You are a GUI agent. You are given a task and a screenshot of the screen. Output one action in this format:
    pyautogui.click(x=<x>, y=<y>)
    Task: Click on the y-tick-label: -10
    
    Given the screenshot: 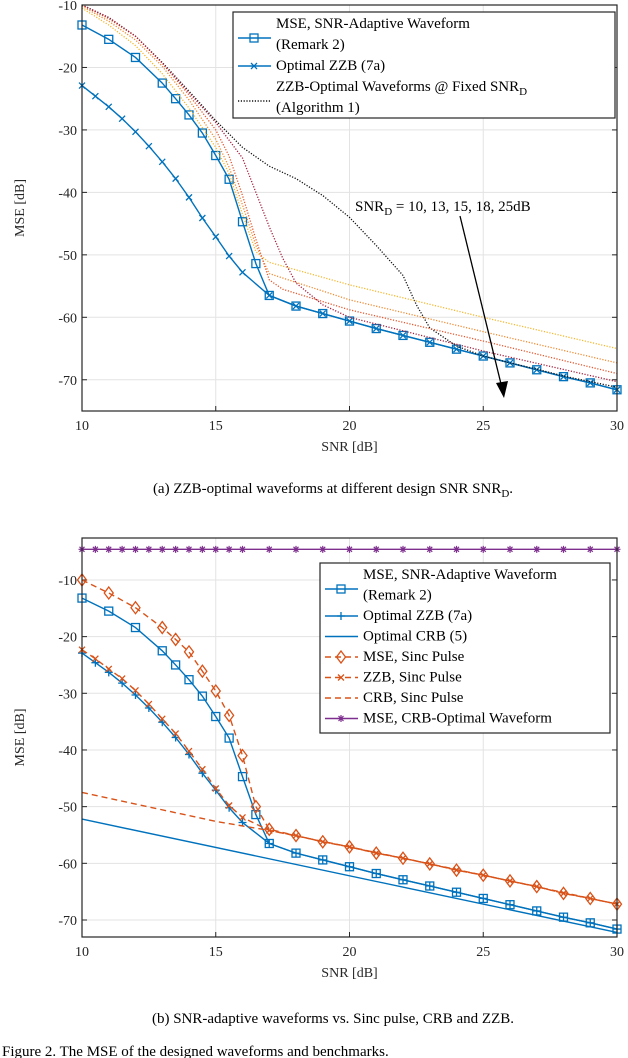 What is the action you would take?
    pyautogui.click(x=67, y=7)
    